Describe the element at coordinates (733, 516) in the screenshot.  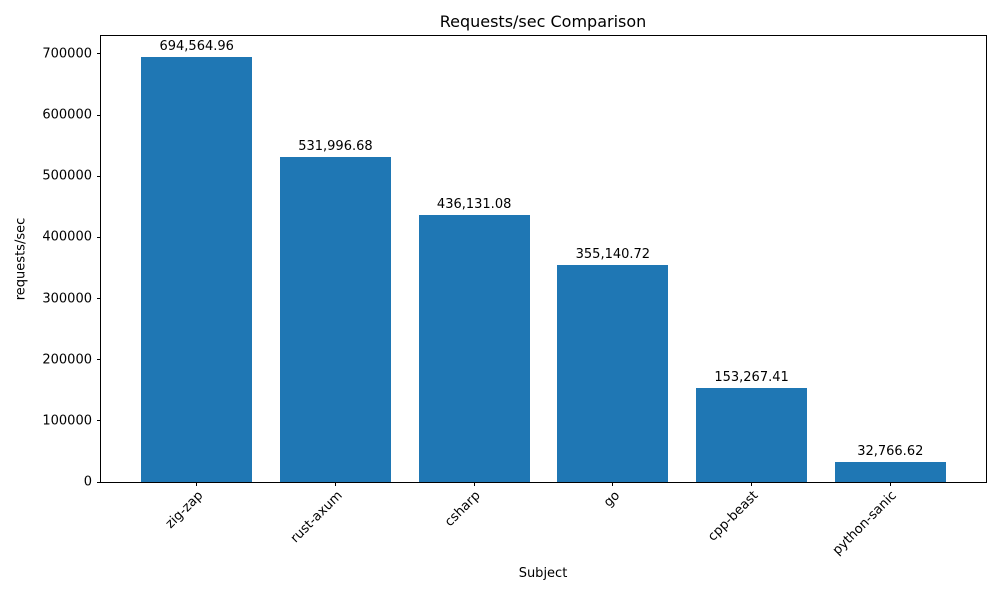
I see `x-tick-label: cpp-beast` at that location.